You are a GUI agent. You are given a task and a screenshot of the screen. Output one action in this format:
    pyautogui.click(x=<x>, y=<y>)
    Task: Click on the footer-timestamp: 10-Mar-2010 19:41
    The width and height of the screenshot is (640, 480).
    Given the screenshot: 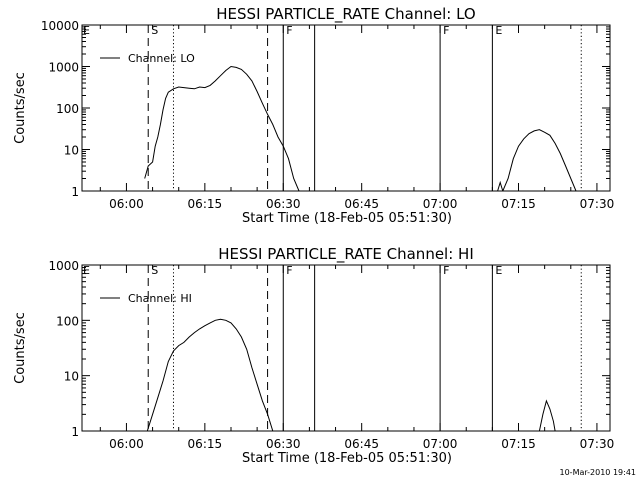 What is the action you would take?
    pyautogui.click(x=598, y=472)
    